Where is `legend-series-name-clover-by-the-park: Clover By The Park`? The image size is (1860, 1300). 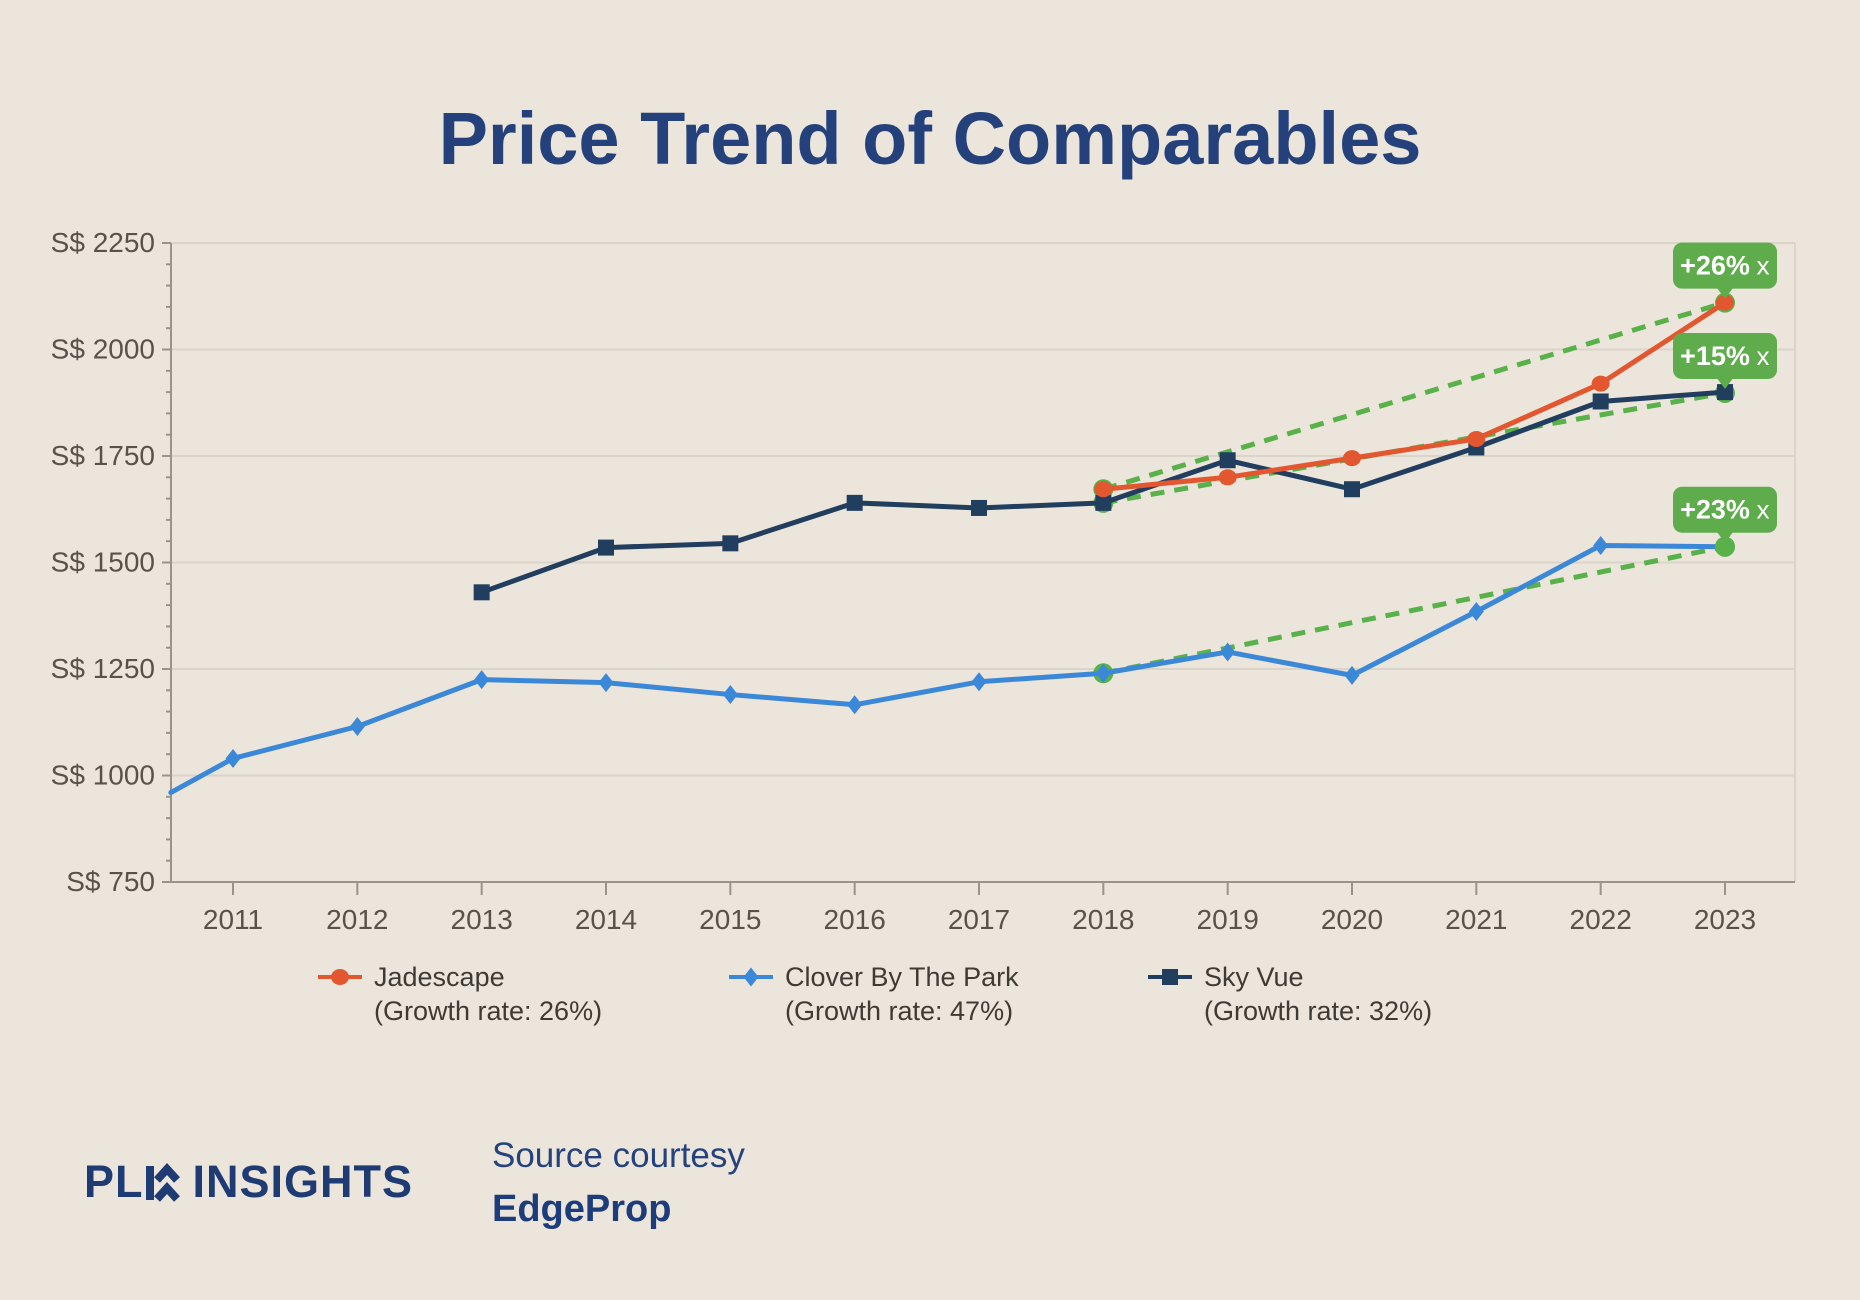 legend-series-name-clover-by-the-park: Clover By The Park is located at coordinates (902, 977).